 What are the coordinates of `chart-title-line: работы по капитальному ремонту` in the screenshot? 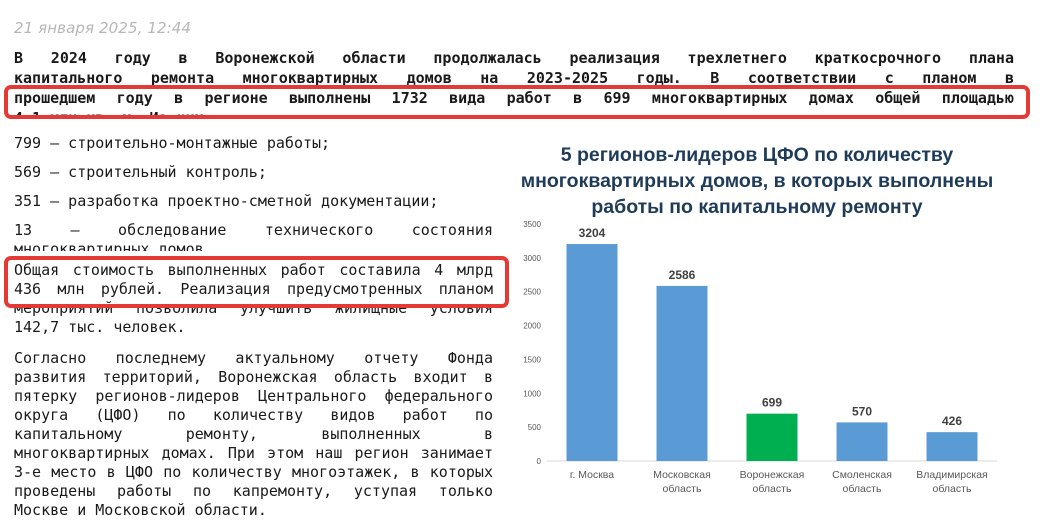 It's located at (757, 207).